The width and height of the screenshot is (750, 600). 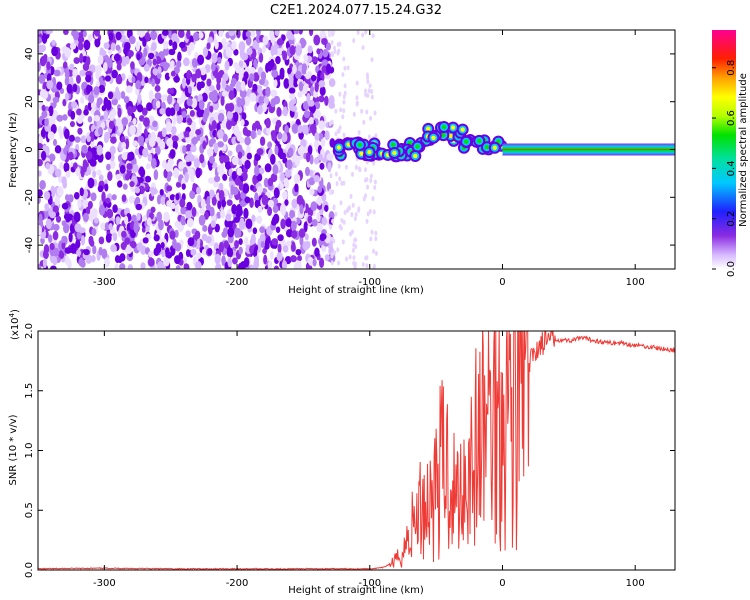 What do you see at coordinates (13, 449) in the screenshot?
I see `snr-y-label: SNR (10 * v/v)` at bounding box center [13, 449].